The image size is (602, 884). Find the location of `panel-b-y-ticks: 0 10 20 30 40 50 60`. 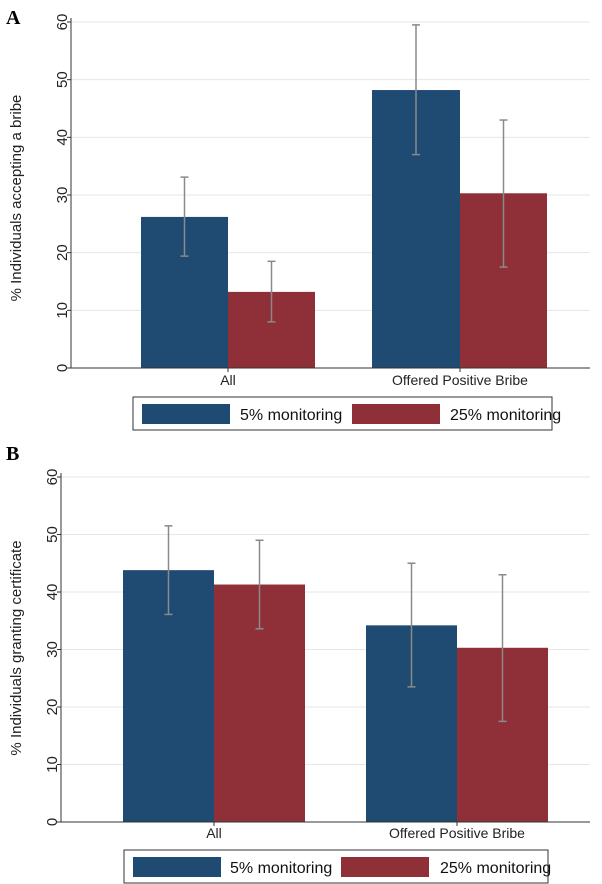

panel-b-y-ticks: 0 10 20 30 40 50 60 is located at coordinates (52, 647).